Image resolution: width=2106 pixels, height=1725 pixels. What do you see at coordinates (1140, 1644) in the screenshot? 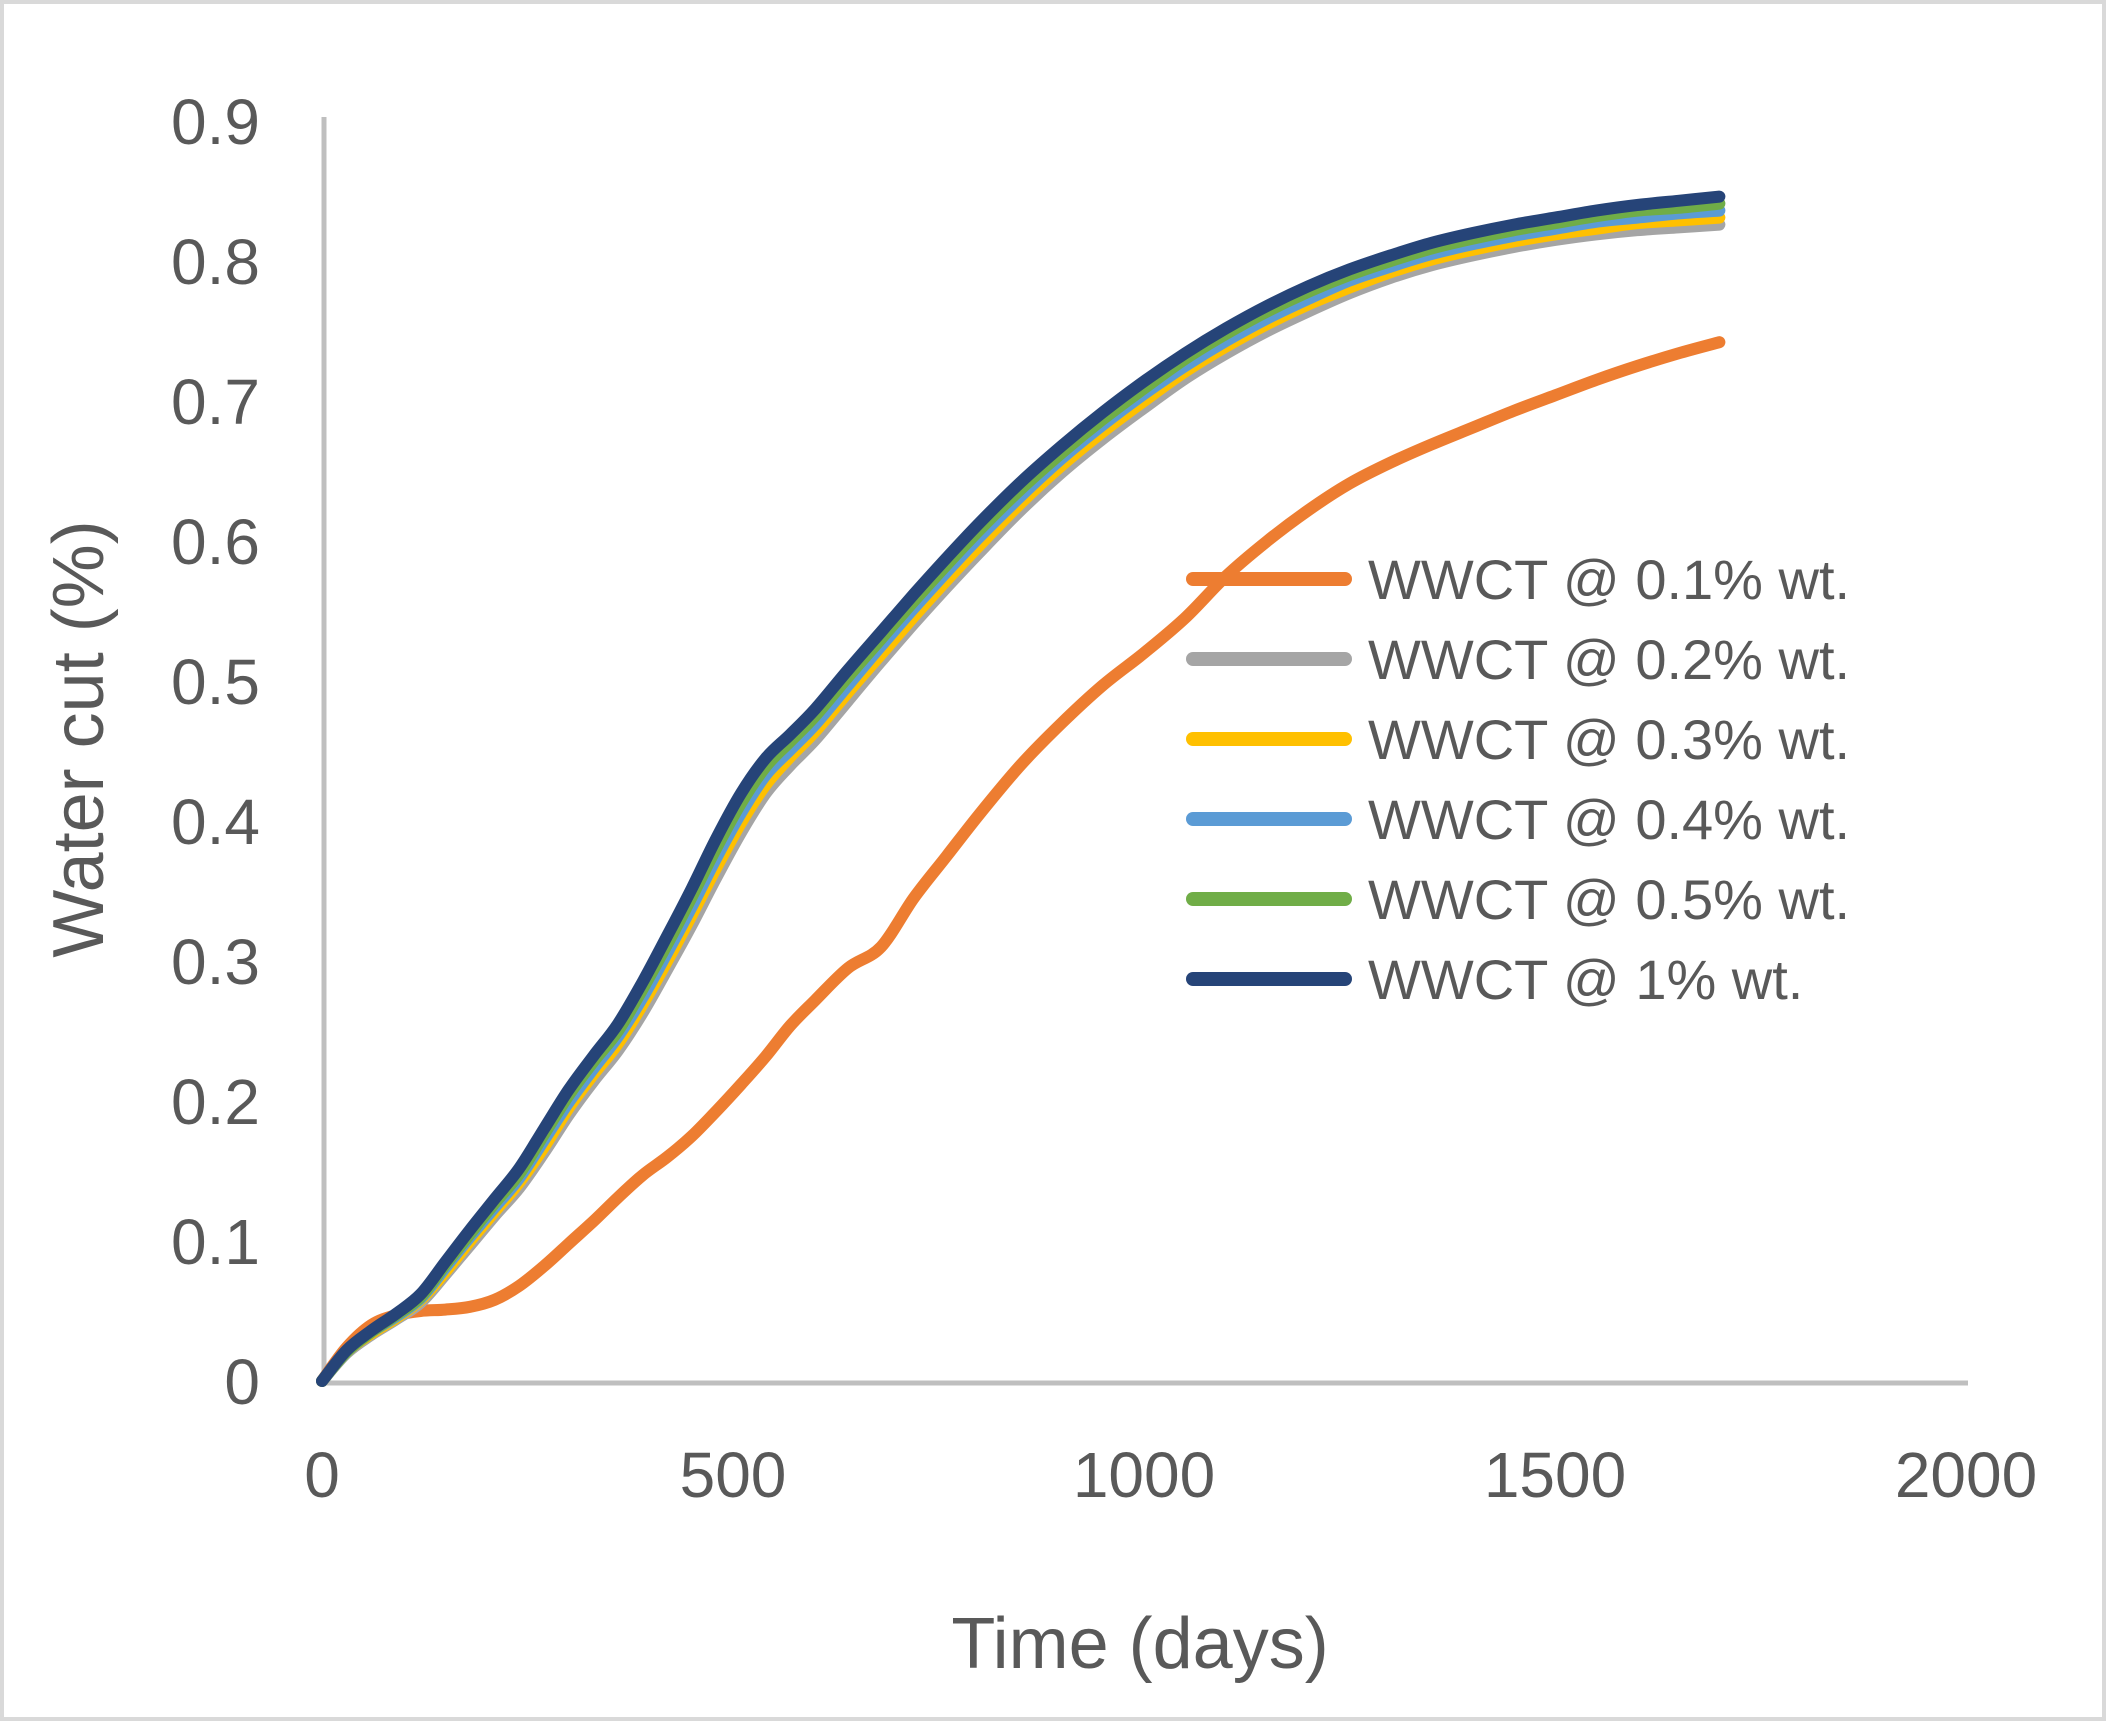
I see `x-axis-title: Time (days)` at bounding box center [1140, 1644].